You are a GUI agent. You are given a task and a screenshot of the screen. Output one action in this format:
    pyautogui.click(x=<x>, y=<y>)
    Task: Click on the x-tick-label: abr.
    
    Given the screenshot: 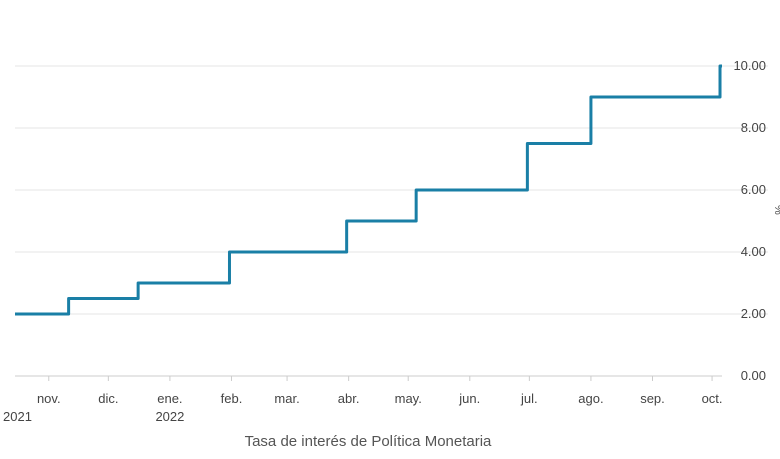 What is the action you would take?
    pyautogui.click(x=349, y=398)
    